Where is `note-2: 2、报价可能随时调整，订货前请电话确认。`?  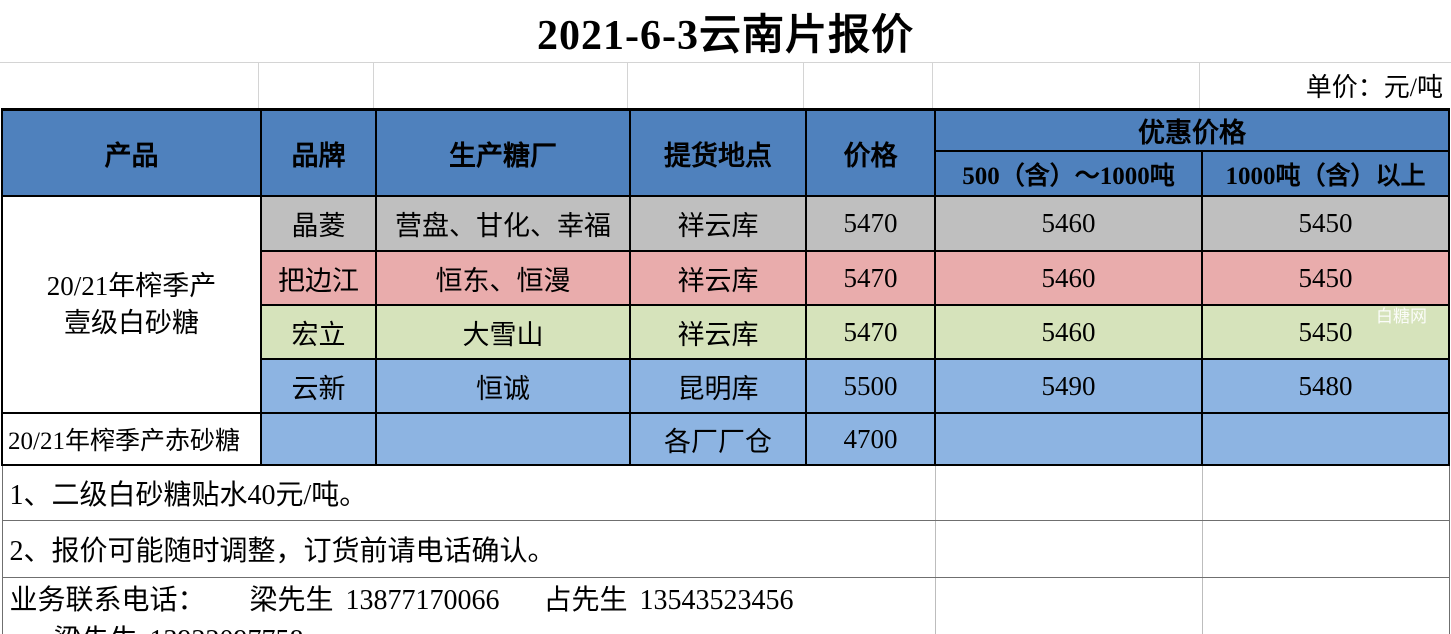 note-2: 2、报价可能随时调整，订货前请电话确认。 is located at coordinates (468, 548).